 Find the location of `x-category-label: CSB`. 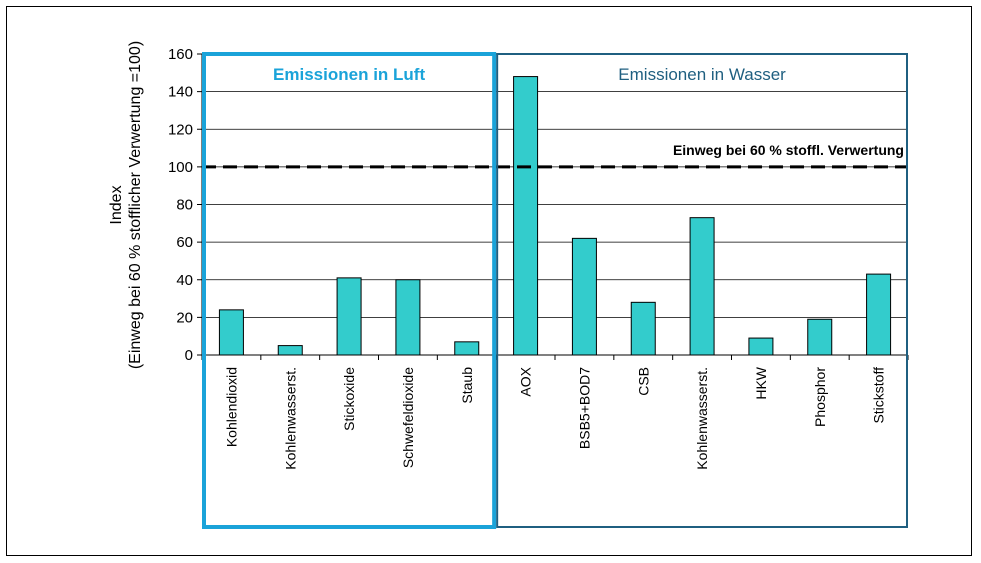

x-category-label: CSB is located at coordinates (643, 381).